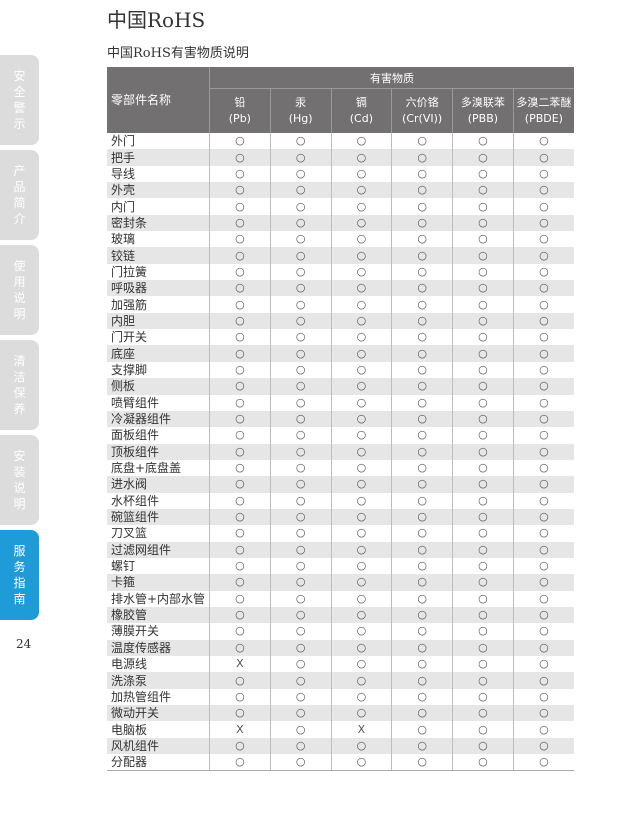 The height and width of the screenshot is (817, 633). I want to click on part-name: 风机组件, so click(158, 746).